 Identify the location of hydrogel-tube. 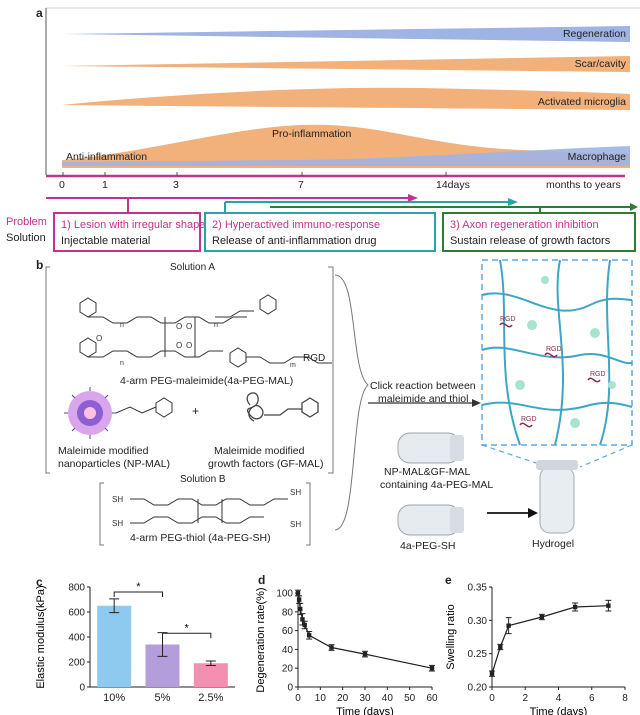
(557, 497).